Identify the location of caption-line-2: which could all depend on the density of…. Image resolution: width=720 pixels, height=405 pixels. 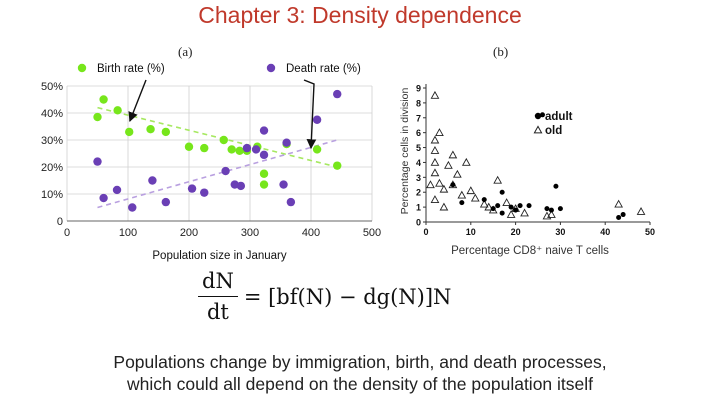
(359, 384).